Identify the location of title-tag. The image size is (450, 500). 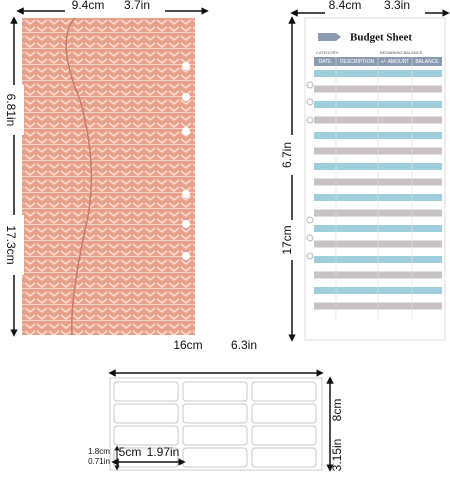
(329, 37).